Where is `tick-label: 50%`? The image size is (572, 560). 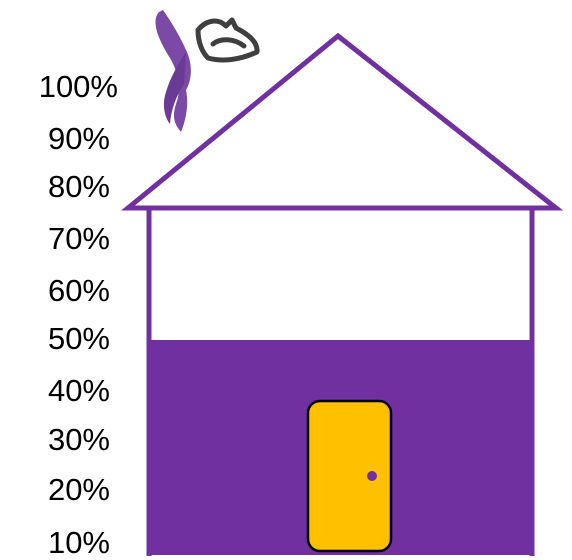
tick-label: 50% is located at coordinates (79, 338).